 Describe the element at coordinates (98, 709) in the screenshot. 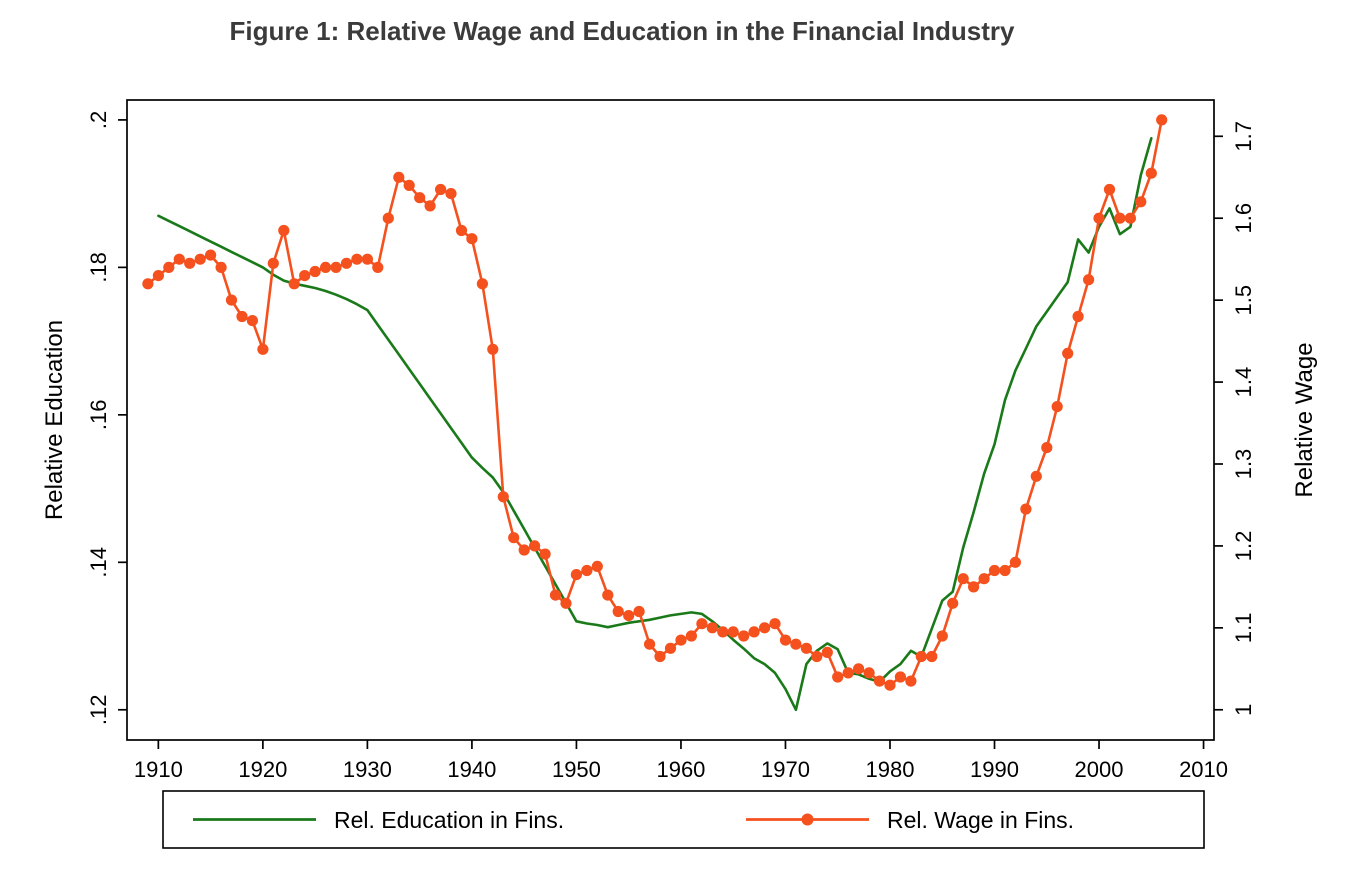

I see `left-axis-tick-label: .12` at that location.